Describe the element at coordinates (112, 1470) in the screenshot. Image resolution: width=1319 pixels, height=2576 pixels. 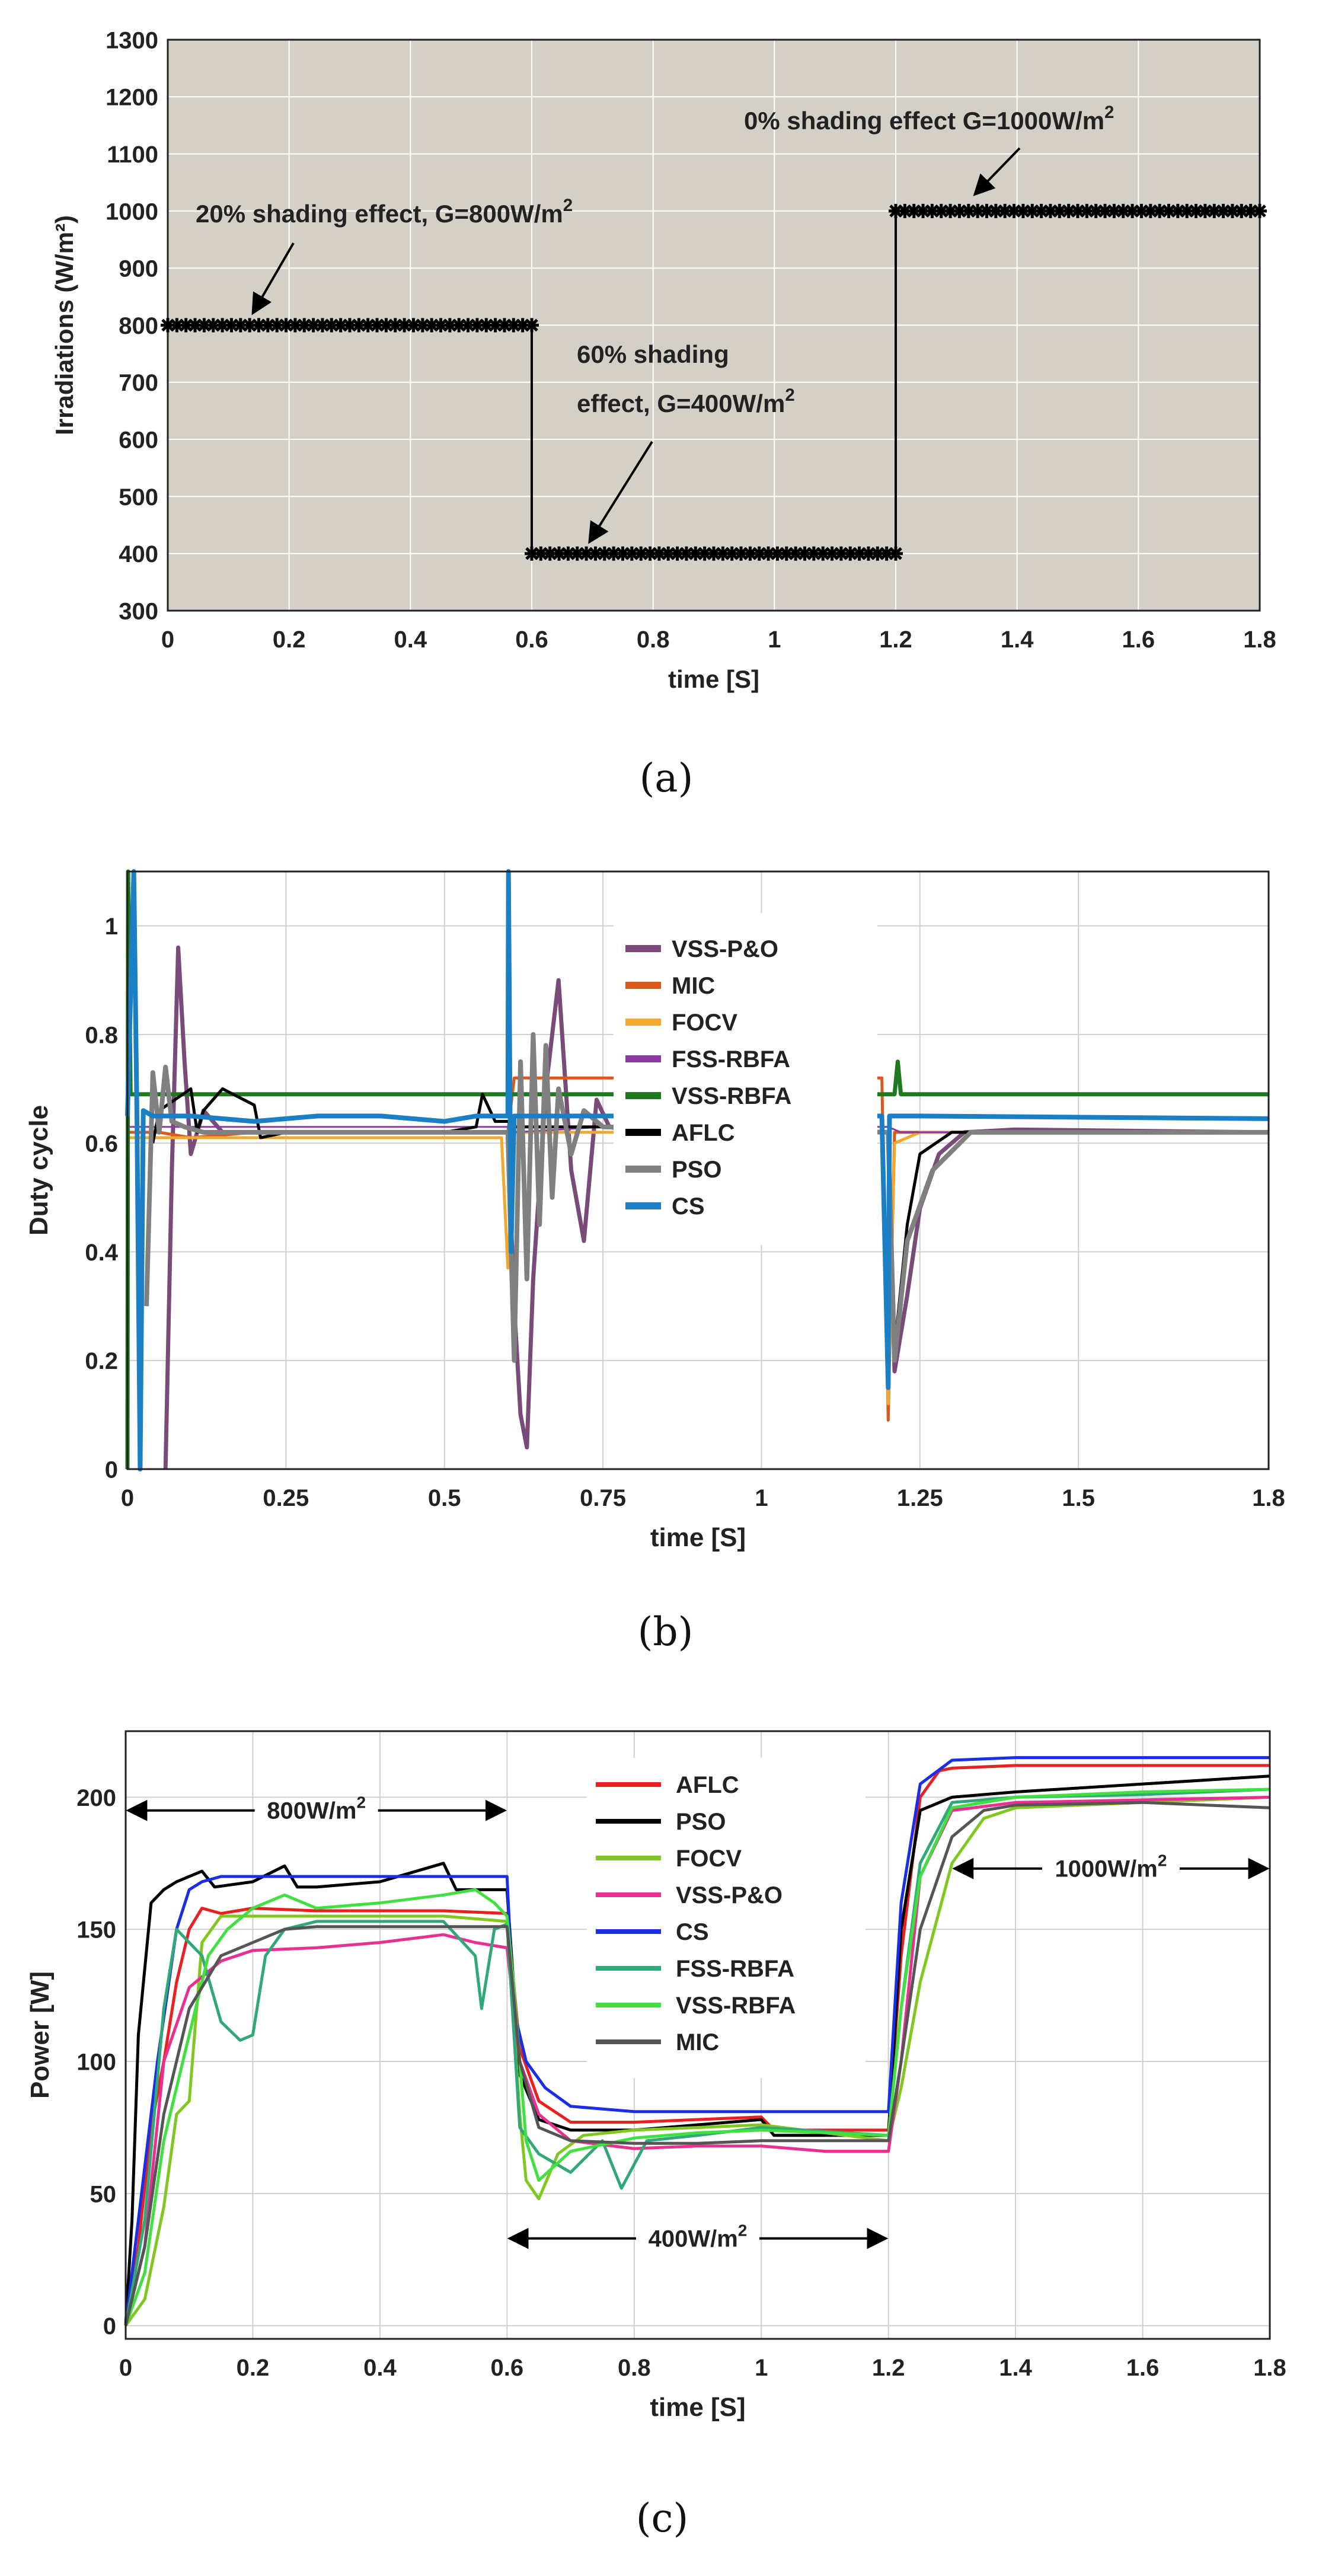
I see `y-tick-label: 0` at that location.